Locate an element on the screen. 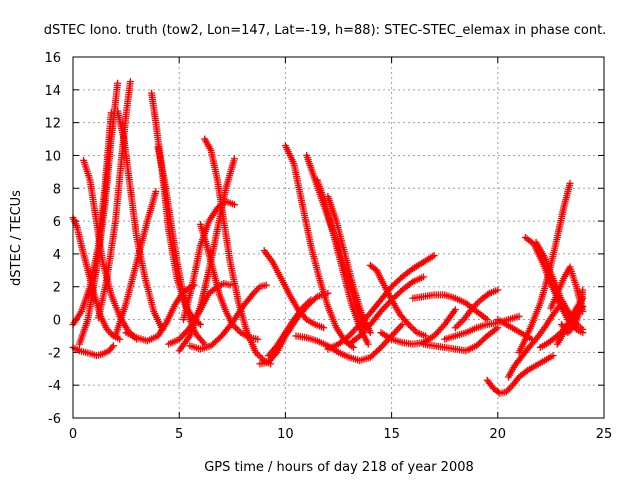  series-27-points is located at coordinates (386, 310).